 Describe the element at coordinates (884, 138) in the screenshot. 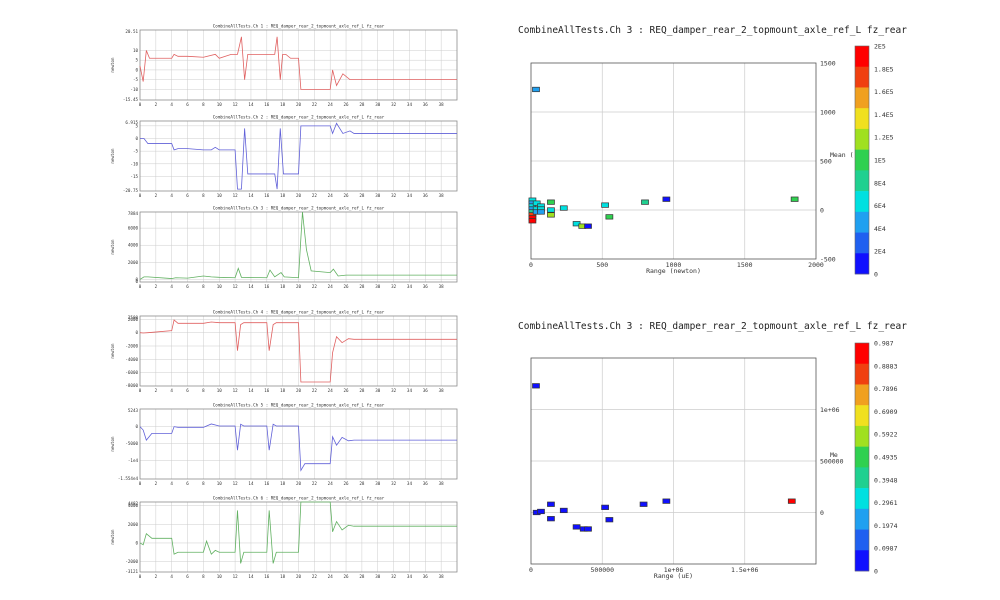

I see `colorbar-label: 1.2E5` at that location.